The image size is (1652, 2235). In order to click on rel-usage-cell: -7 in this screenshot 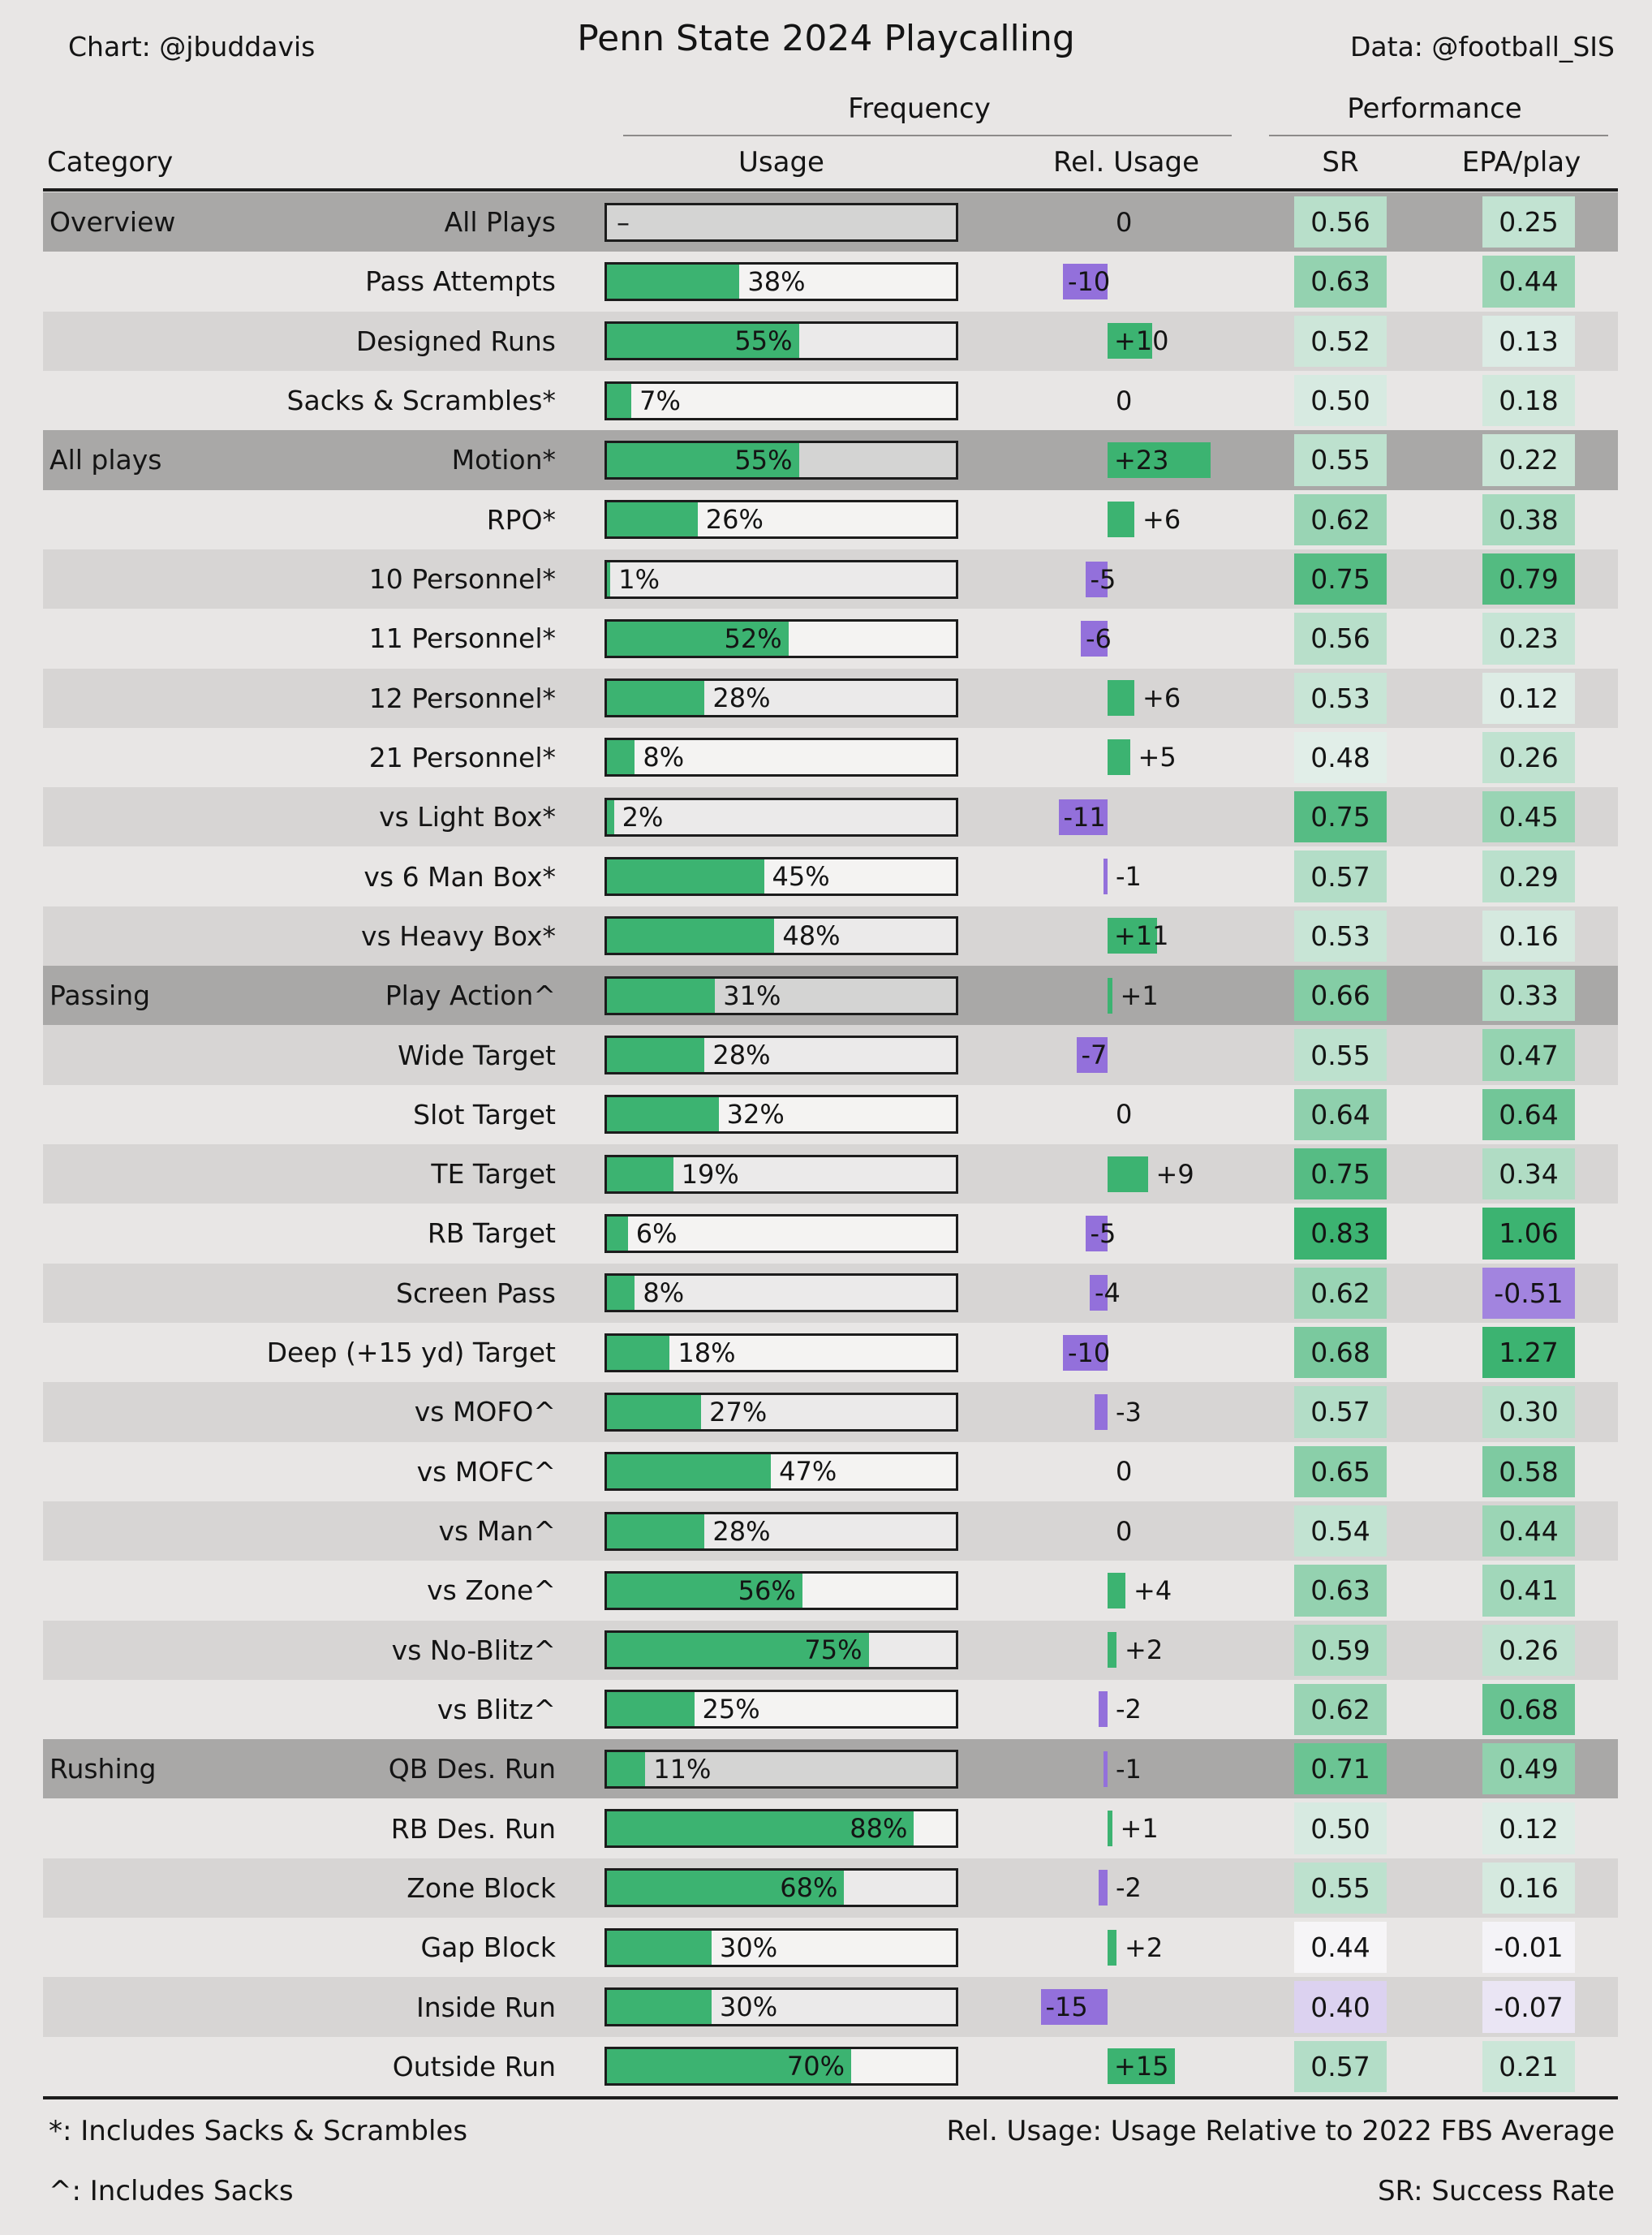, I will do `click(1130, 1054)`.